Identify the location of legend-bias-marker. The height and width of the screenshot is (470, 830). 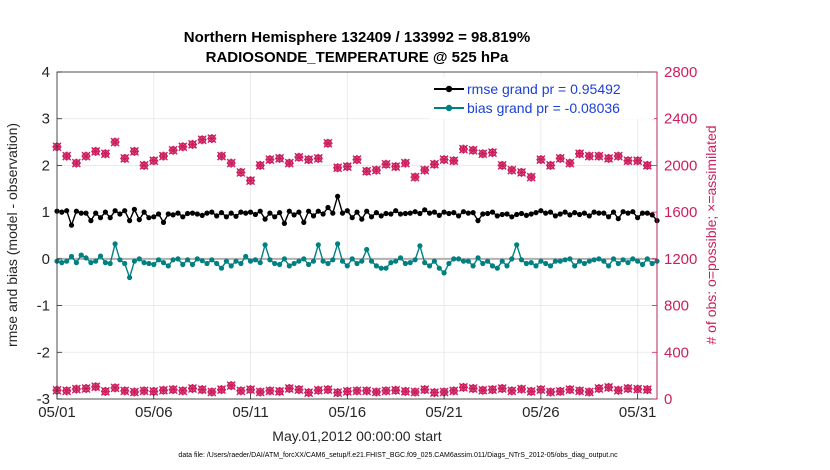
(449, 108).